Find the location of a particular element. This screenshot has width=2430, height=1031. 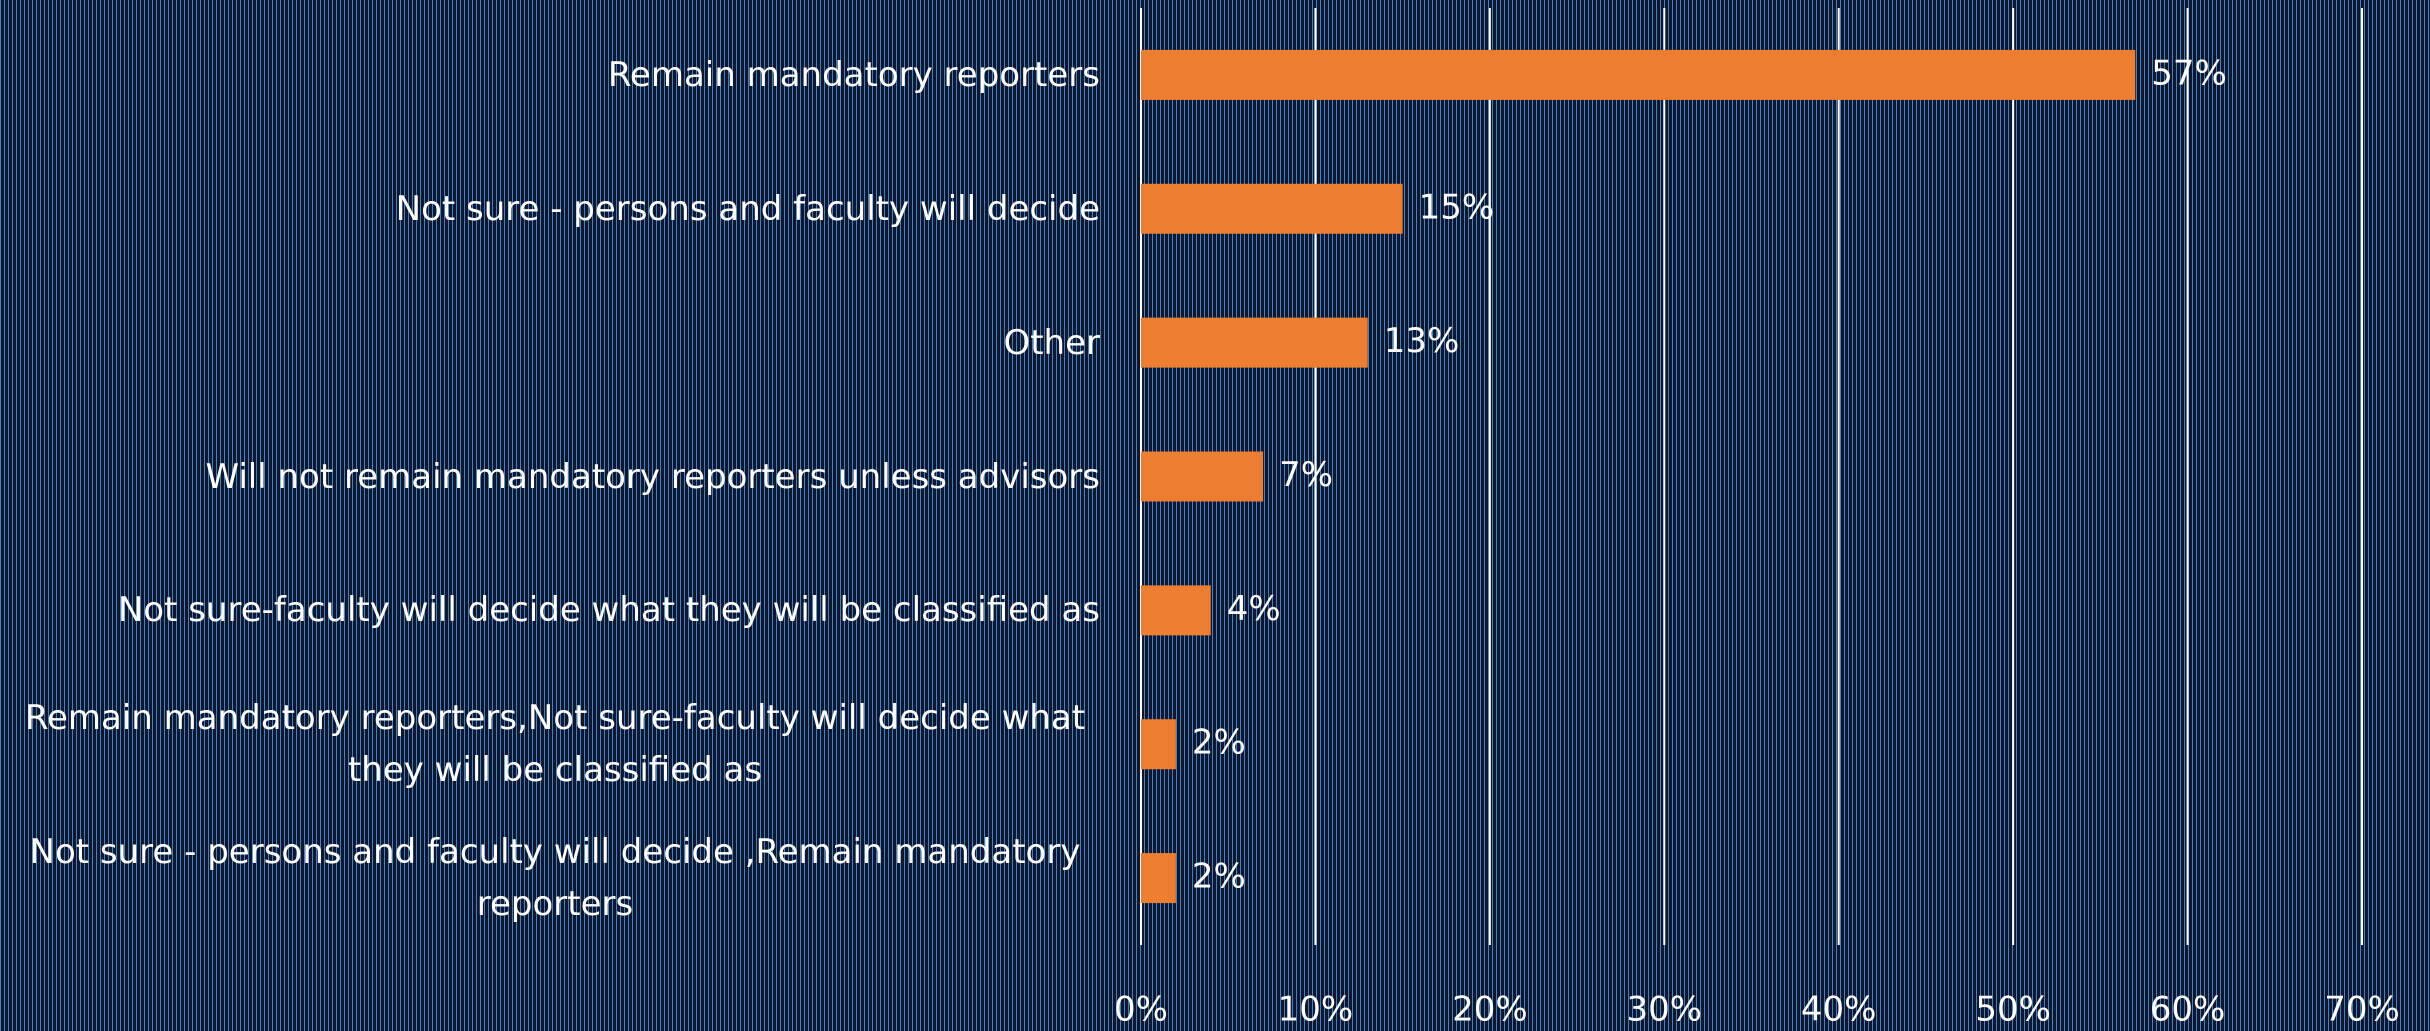

x-tick-label: 0% is located at coordinates (1141, 1010).